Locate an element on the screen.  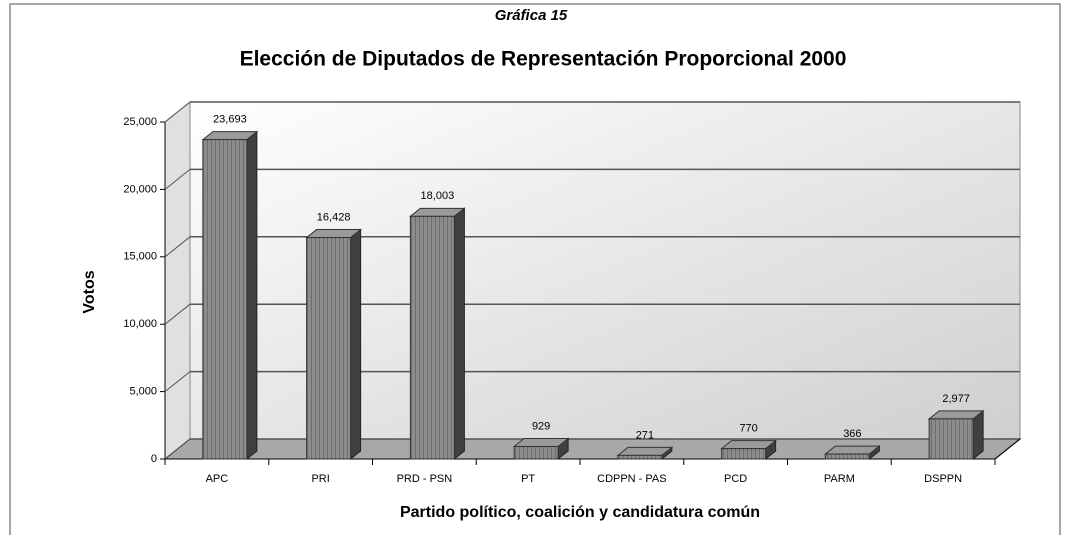
x-tick-label: DSPPN is located at coordinates (943, 479).